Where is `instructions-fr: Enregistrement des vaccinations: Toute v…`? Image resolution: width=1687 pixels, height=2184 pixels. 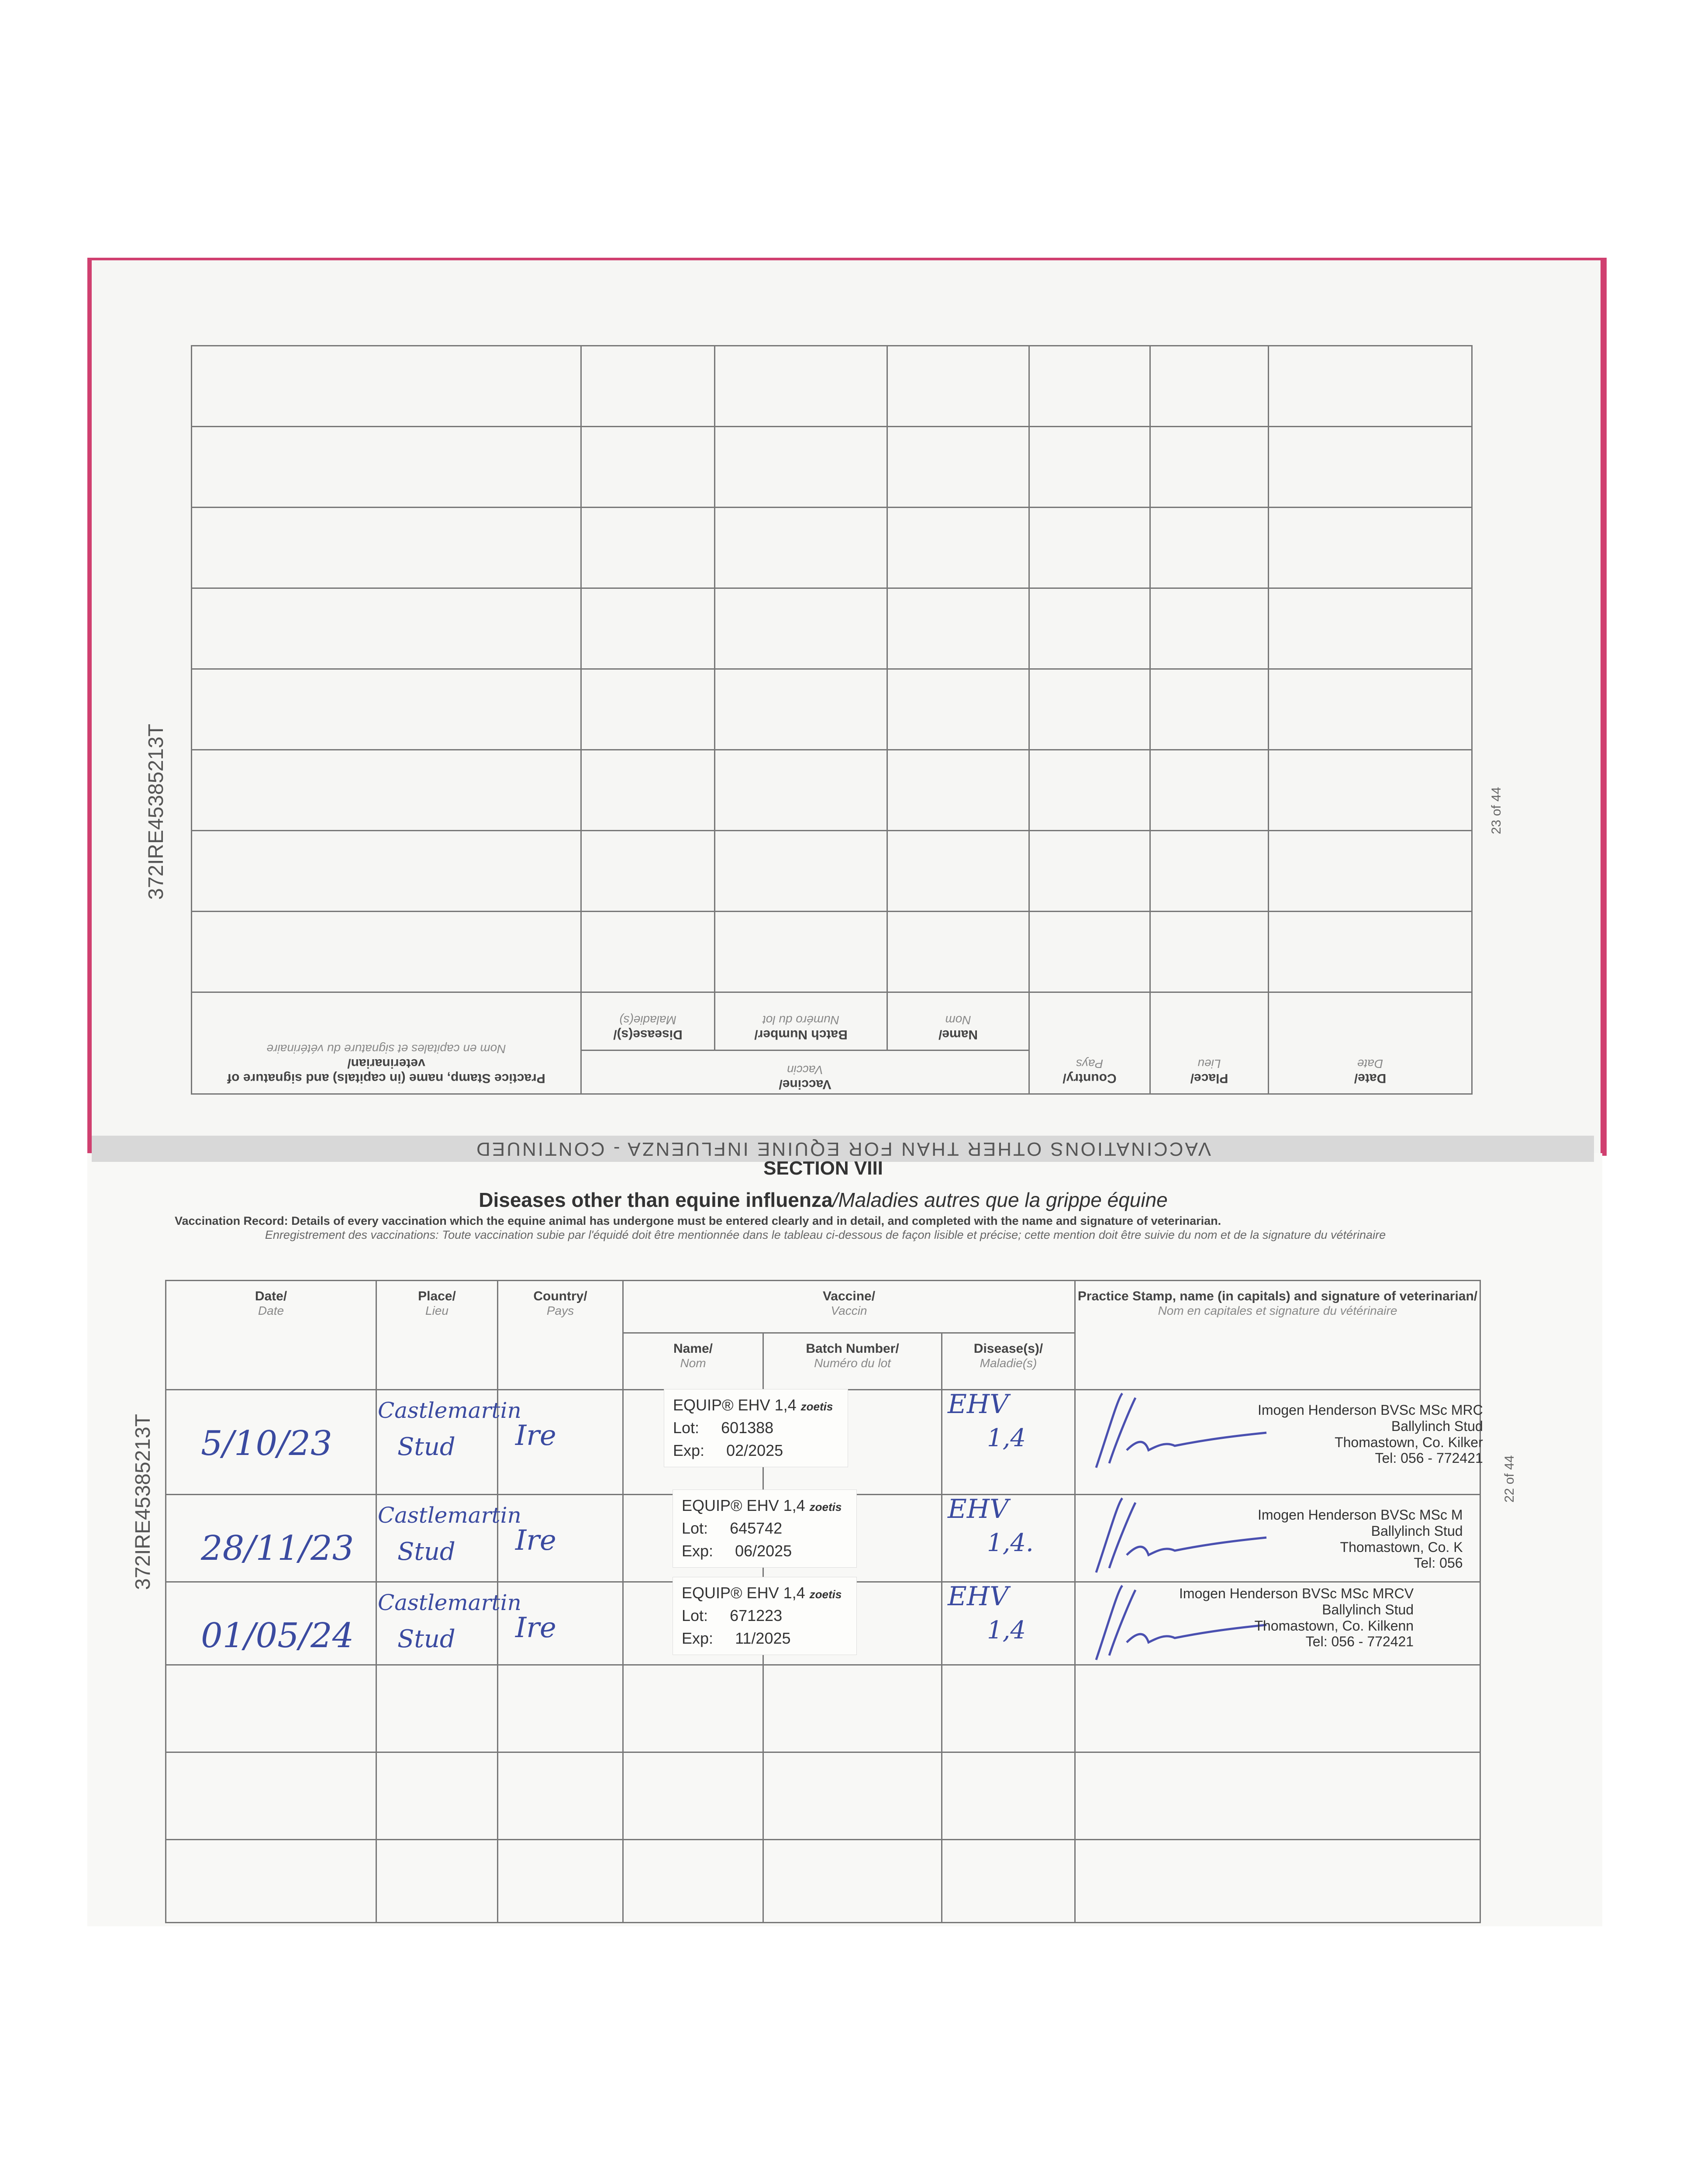
instructions-fr: Enregistrement des vaccinations: Toute v… is located at coordinates (825, 1234).